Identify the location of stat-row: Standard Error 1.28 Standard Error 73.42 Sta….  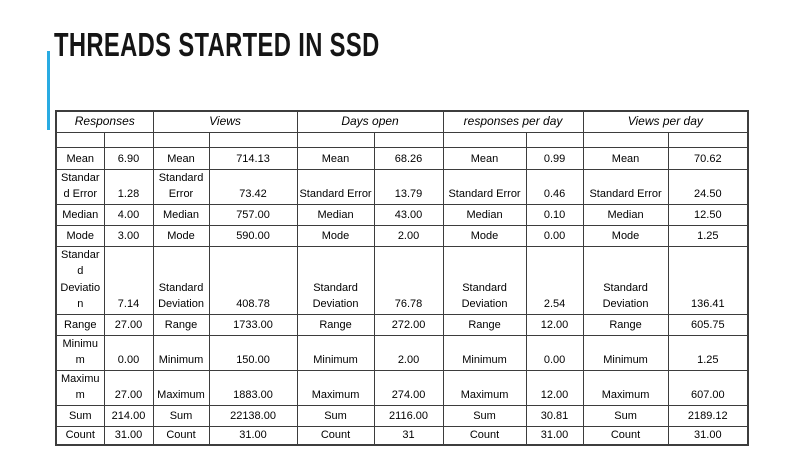
(402, 186).